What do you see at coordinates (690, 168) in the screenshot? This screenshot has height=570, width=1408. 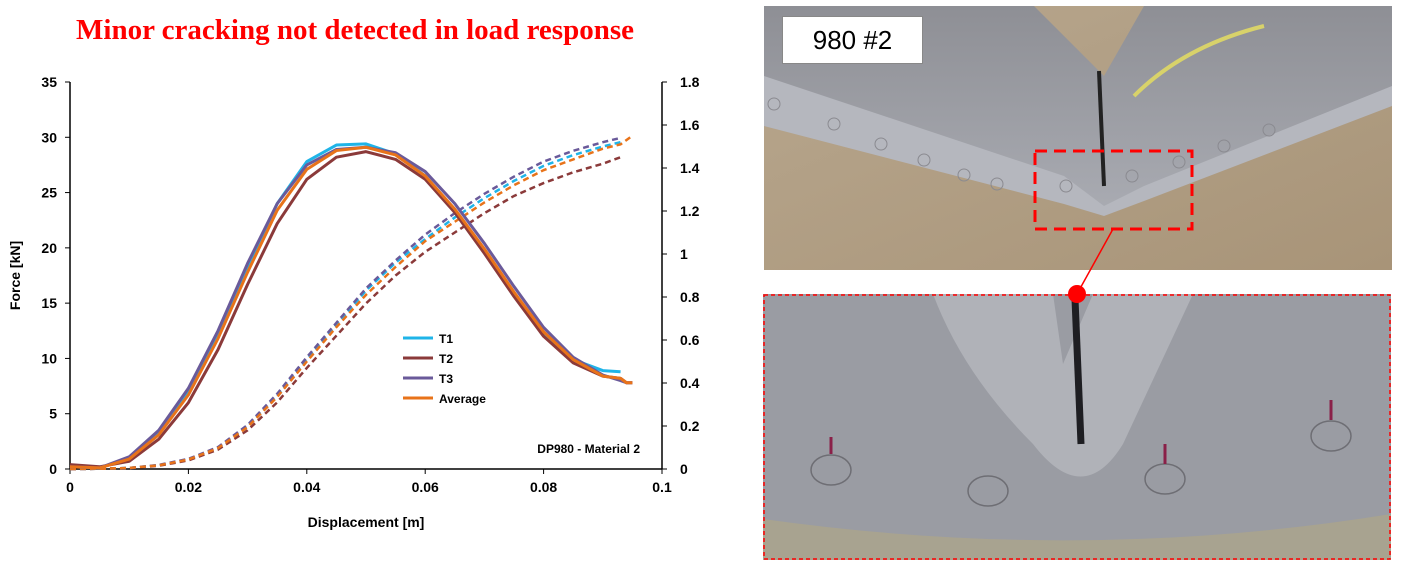 I see `y2-tick-label: 1.4` at bounding box center [690, 168].